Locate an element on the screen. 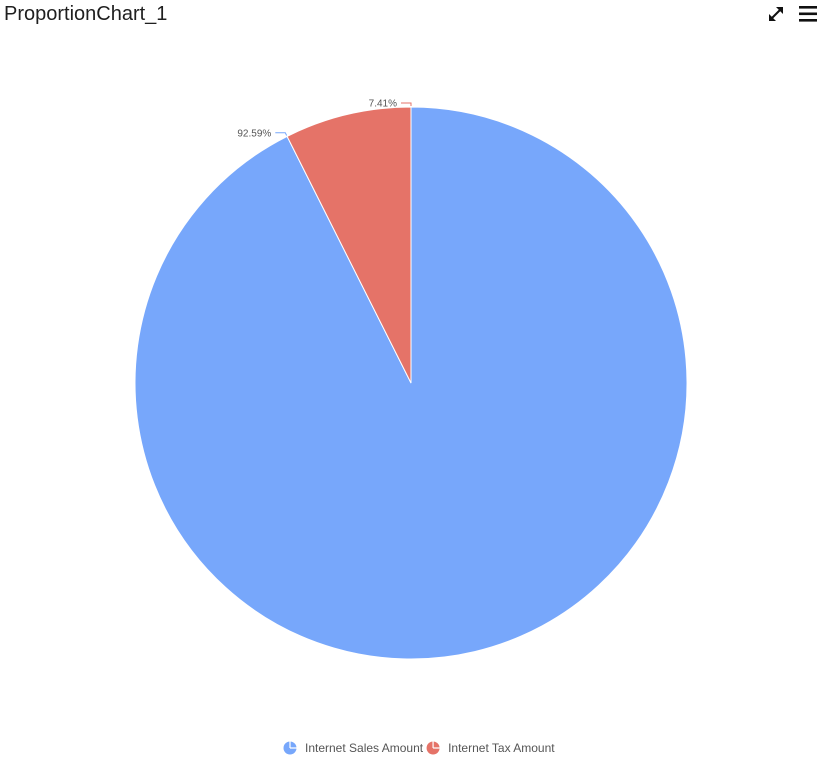 The image size is (820, 764). expand-icon is located at coordinates (776, 14).